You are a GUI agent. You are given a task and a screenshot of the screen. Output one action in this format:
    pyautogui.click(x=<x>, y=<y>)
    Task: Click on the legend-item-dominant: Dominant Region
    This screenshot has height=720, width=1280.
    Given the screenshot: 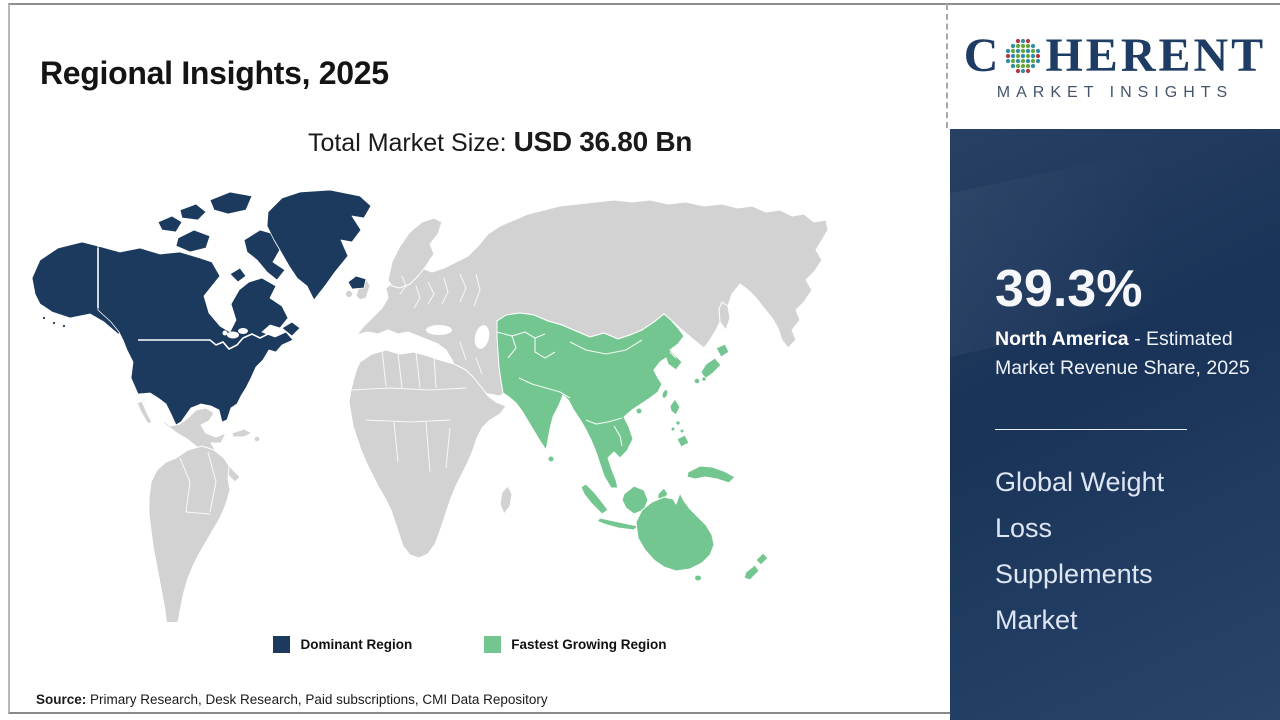 What is the action you would take?
    pyautogui.click(x=342, y=644)
    